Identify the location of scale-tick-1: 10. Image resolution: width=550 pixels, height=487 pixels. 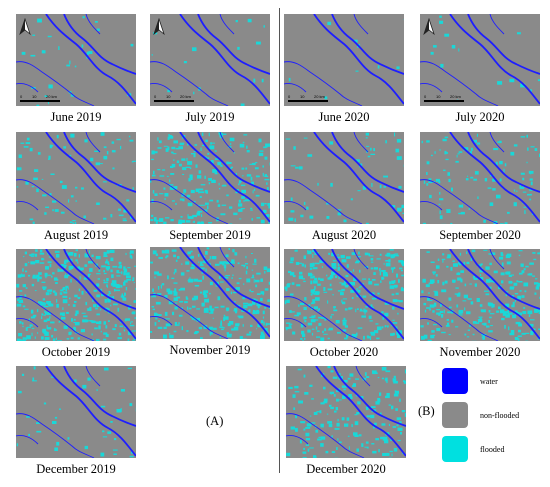
(34, 96).